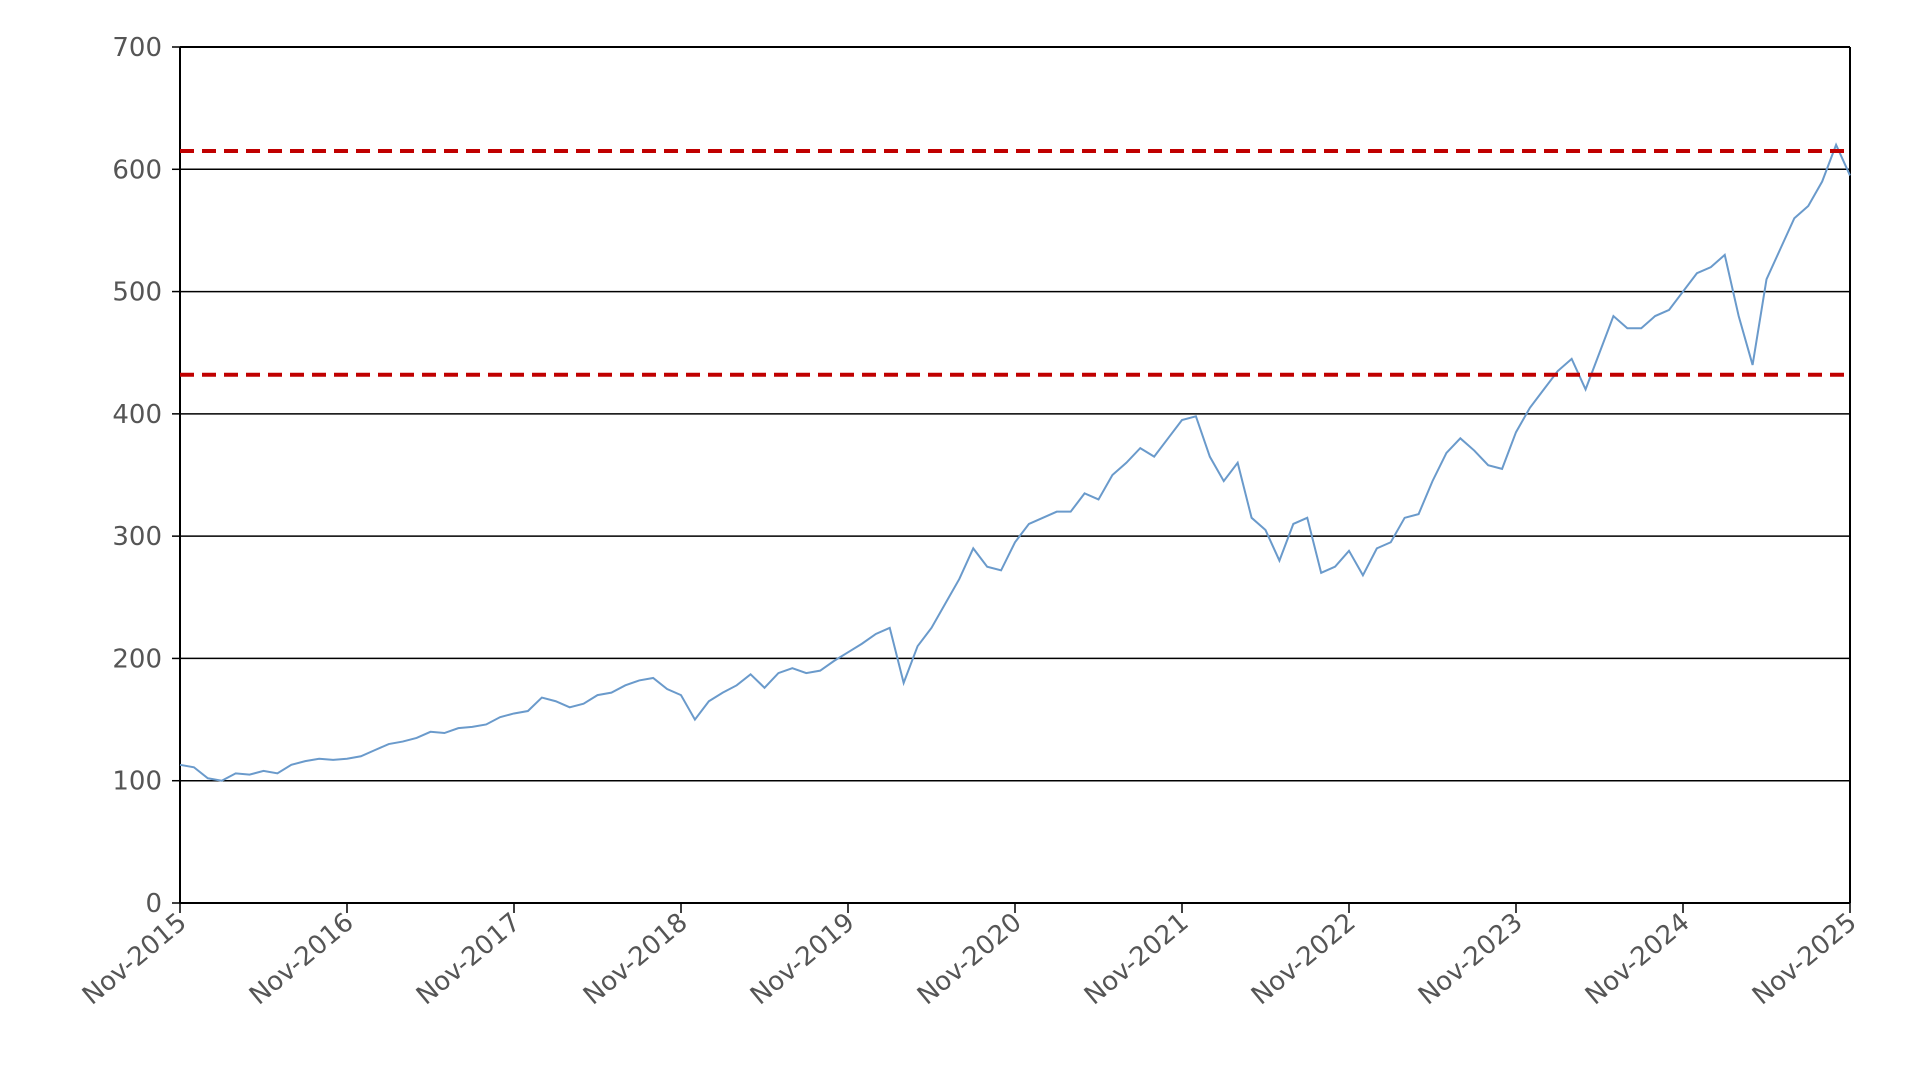  I want to click on x-tick-label: Nov-2019, so click(803, 959).